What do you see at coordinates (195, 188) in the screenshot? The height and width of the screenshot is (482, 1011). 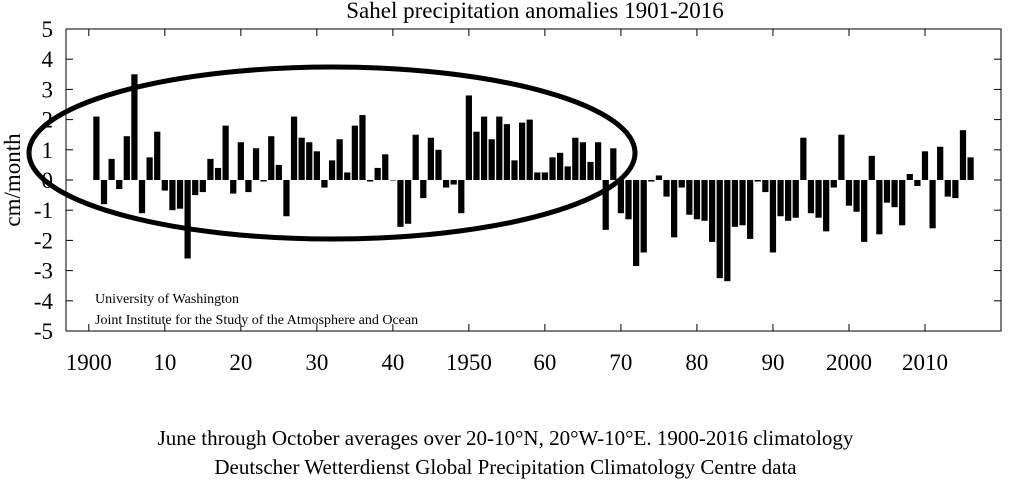 I see `bar-1914` at bounding box center [195, 188].